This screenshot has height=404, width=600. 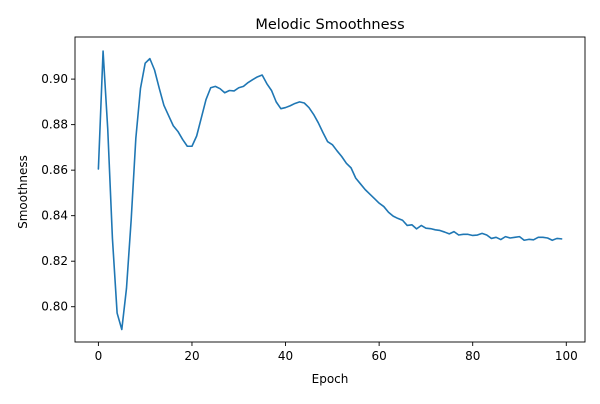 What do you see at coordinates (566, 356) in the screenshot?
I see `x-tick-label: 100` at bounding box center [566, 356].